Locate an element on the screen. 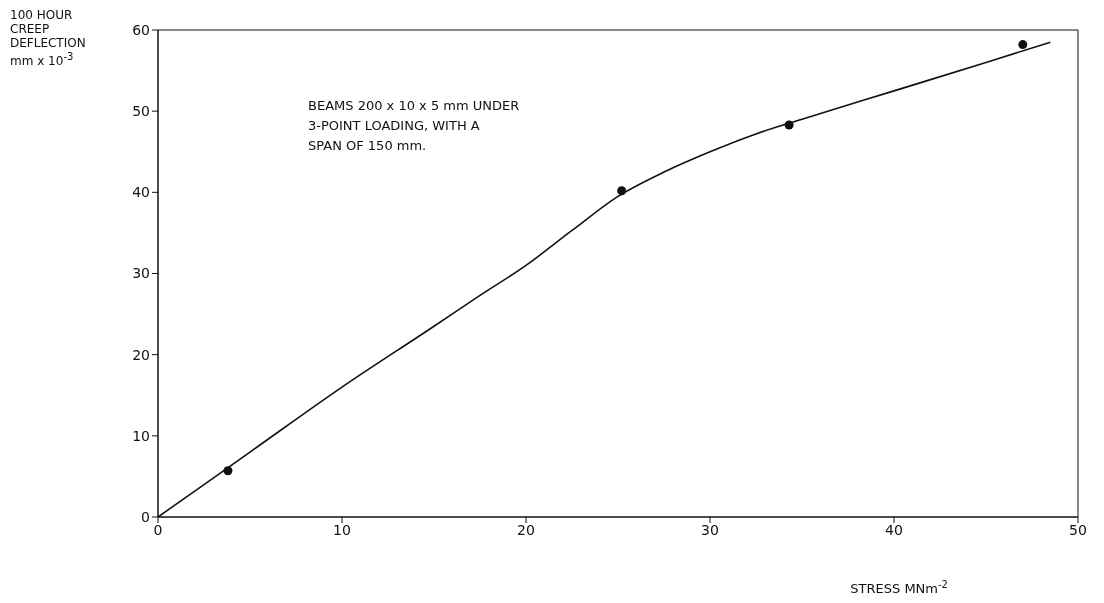  annotation: 3-POINT LOADING, WITH A is located at coordinates (394, 125).